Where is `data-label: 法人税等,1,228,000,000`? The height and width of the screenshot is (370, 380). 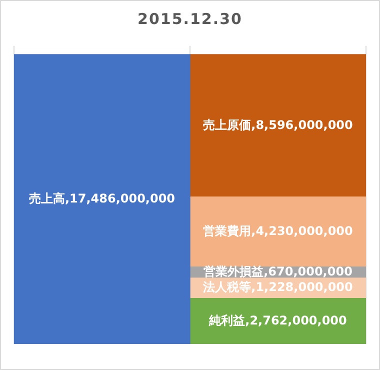 data-label: 法人税等,1,228,000,000 is located at coordinates (277, 287).